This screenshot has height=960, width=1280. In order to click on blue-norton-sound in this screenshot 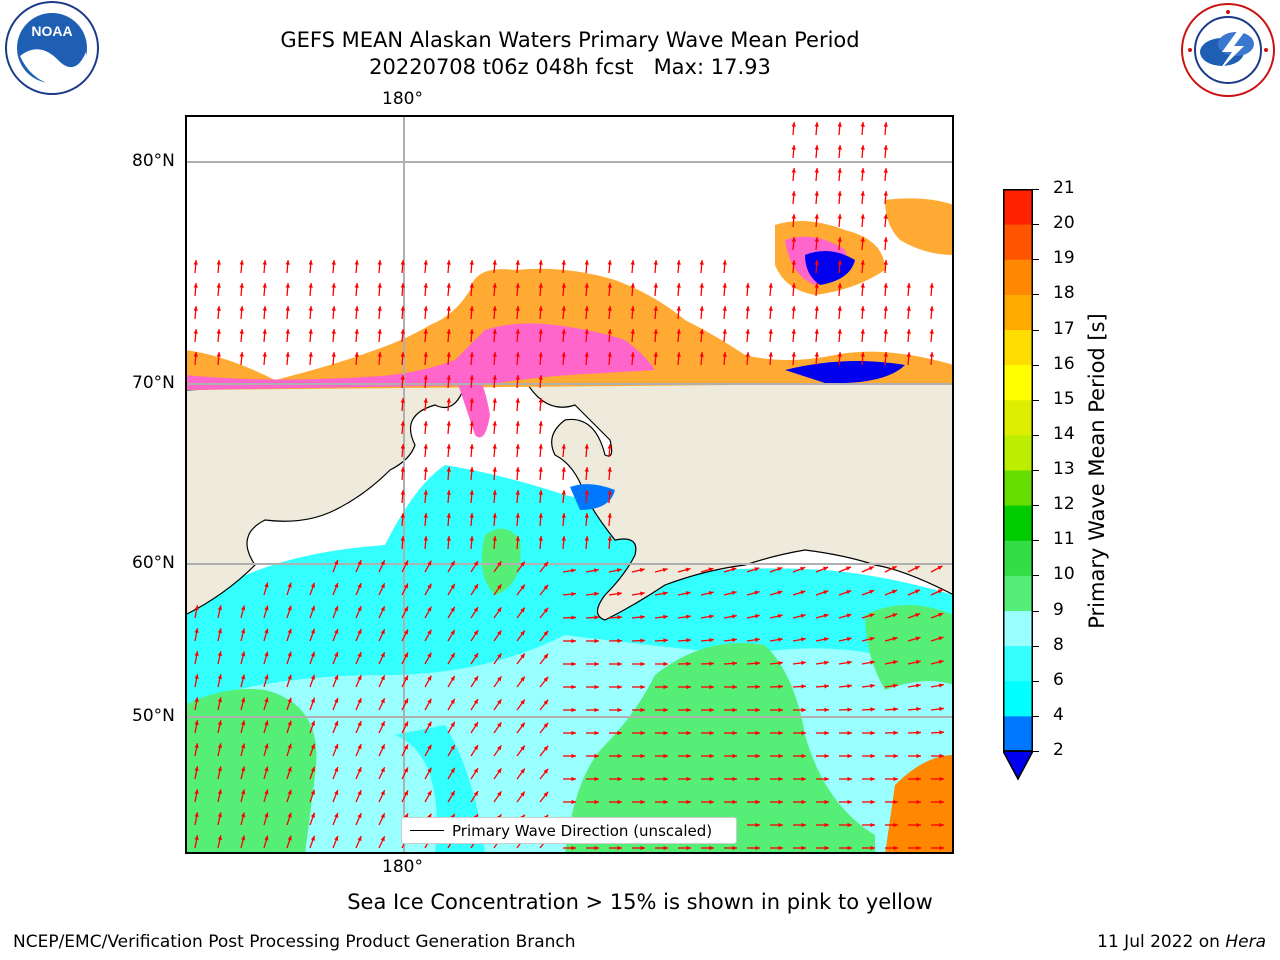, I will do `click(592, 497)`.